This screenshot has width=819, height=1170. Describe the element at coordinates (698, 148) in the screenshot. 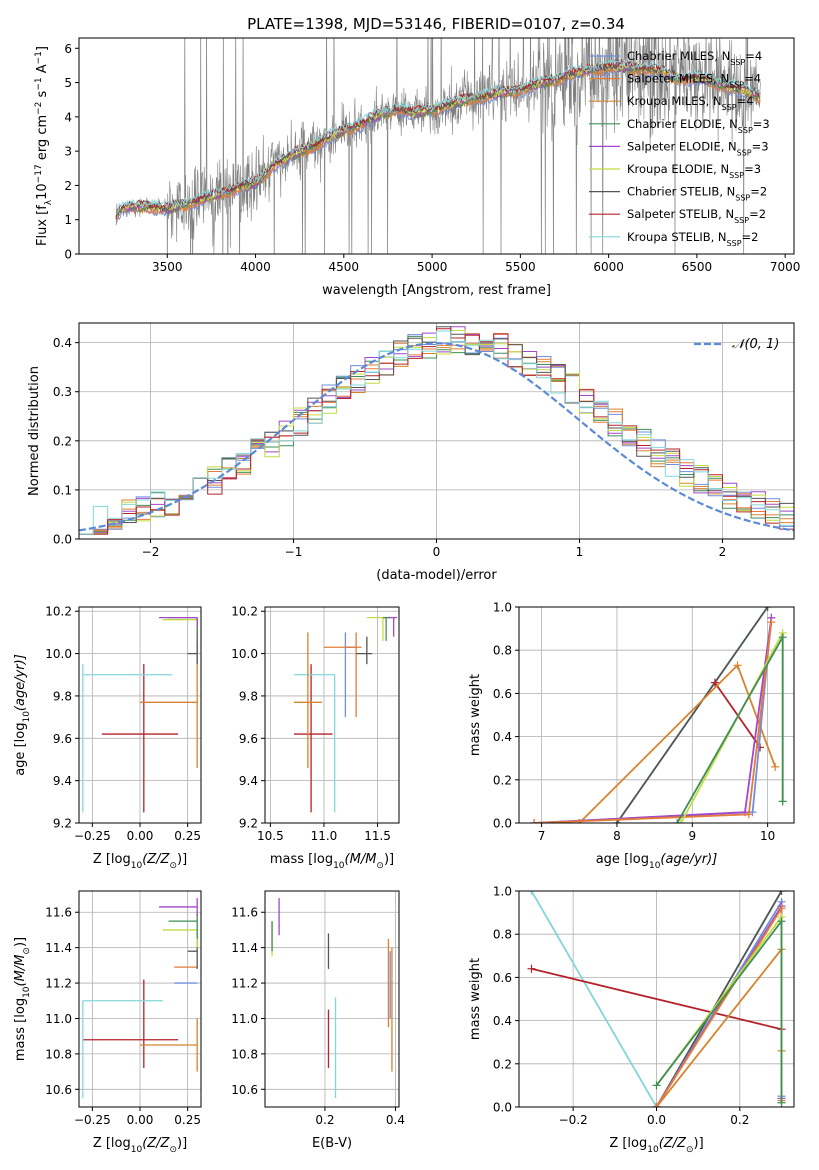

I see `legend-entry: Salpeter ELODIE, NSSP=3` at that location.